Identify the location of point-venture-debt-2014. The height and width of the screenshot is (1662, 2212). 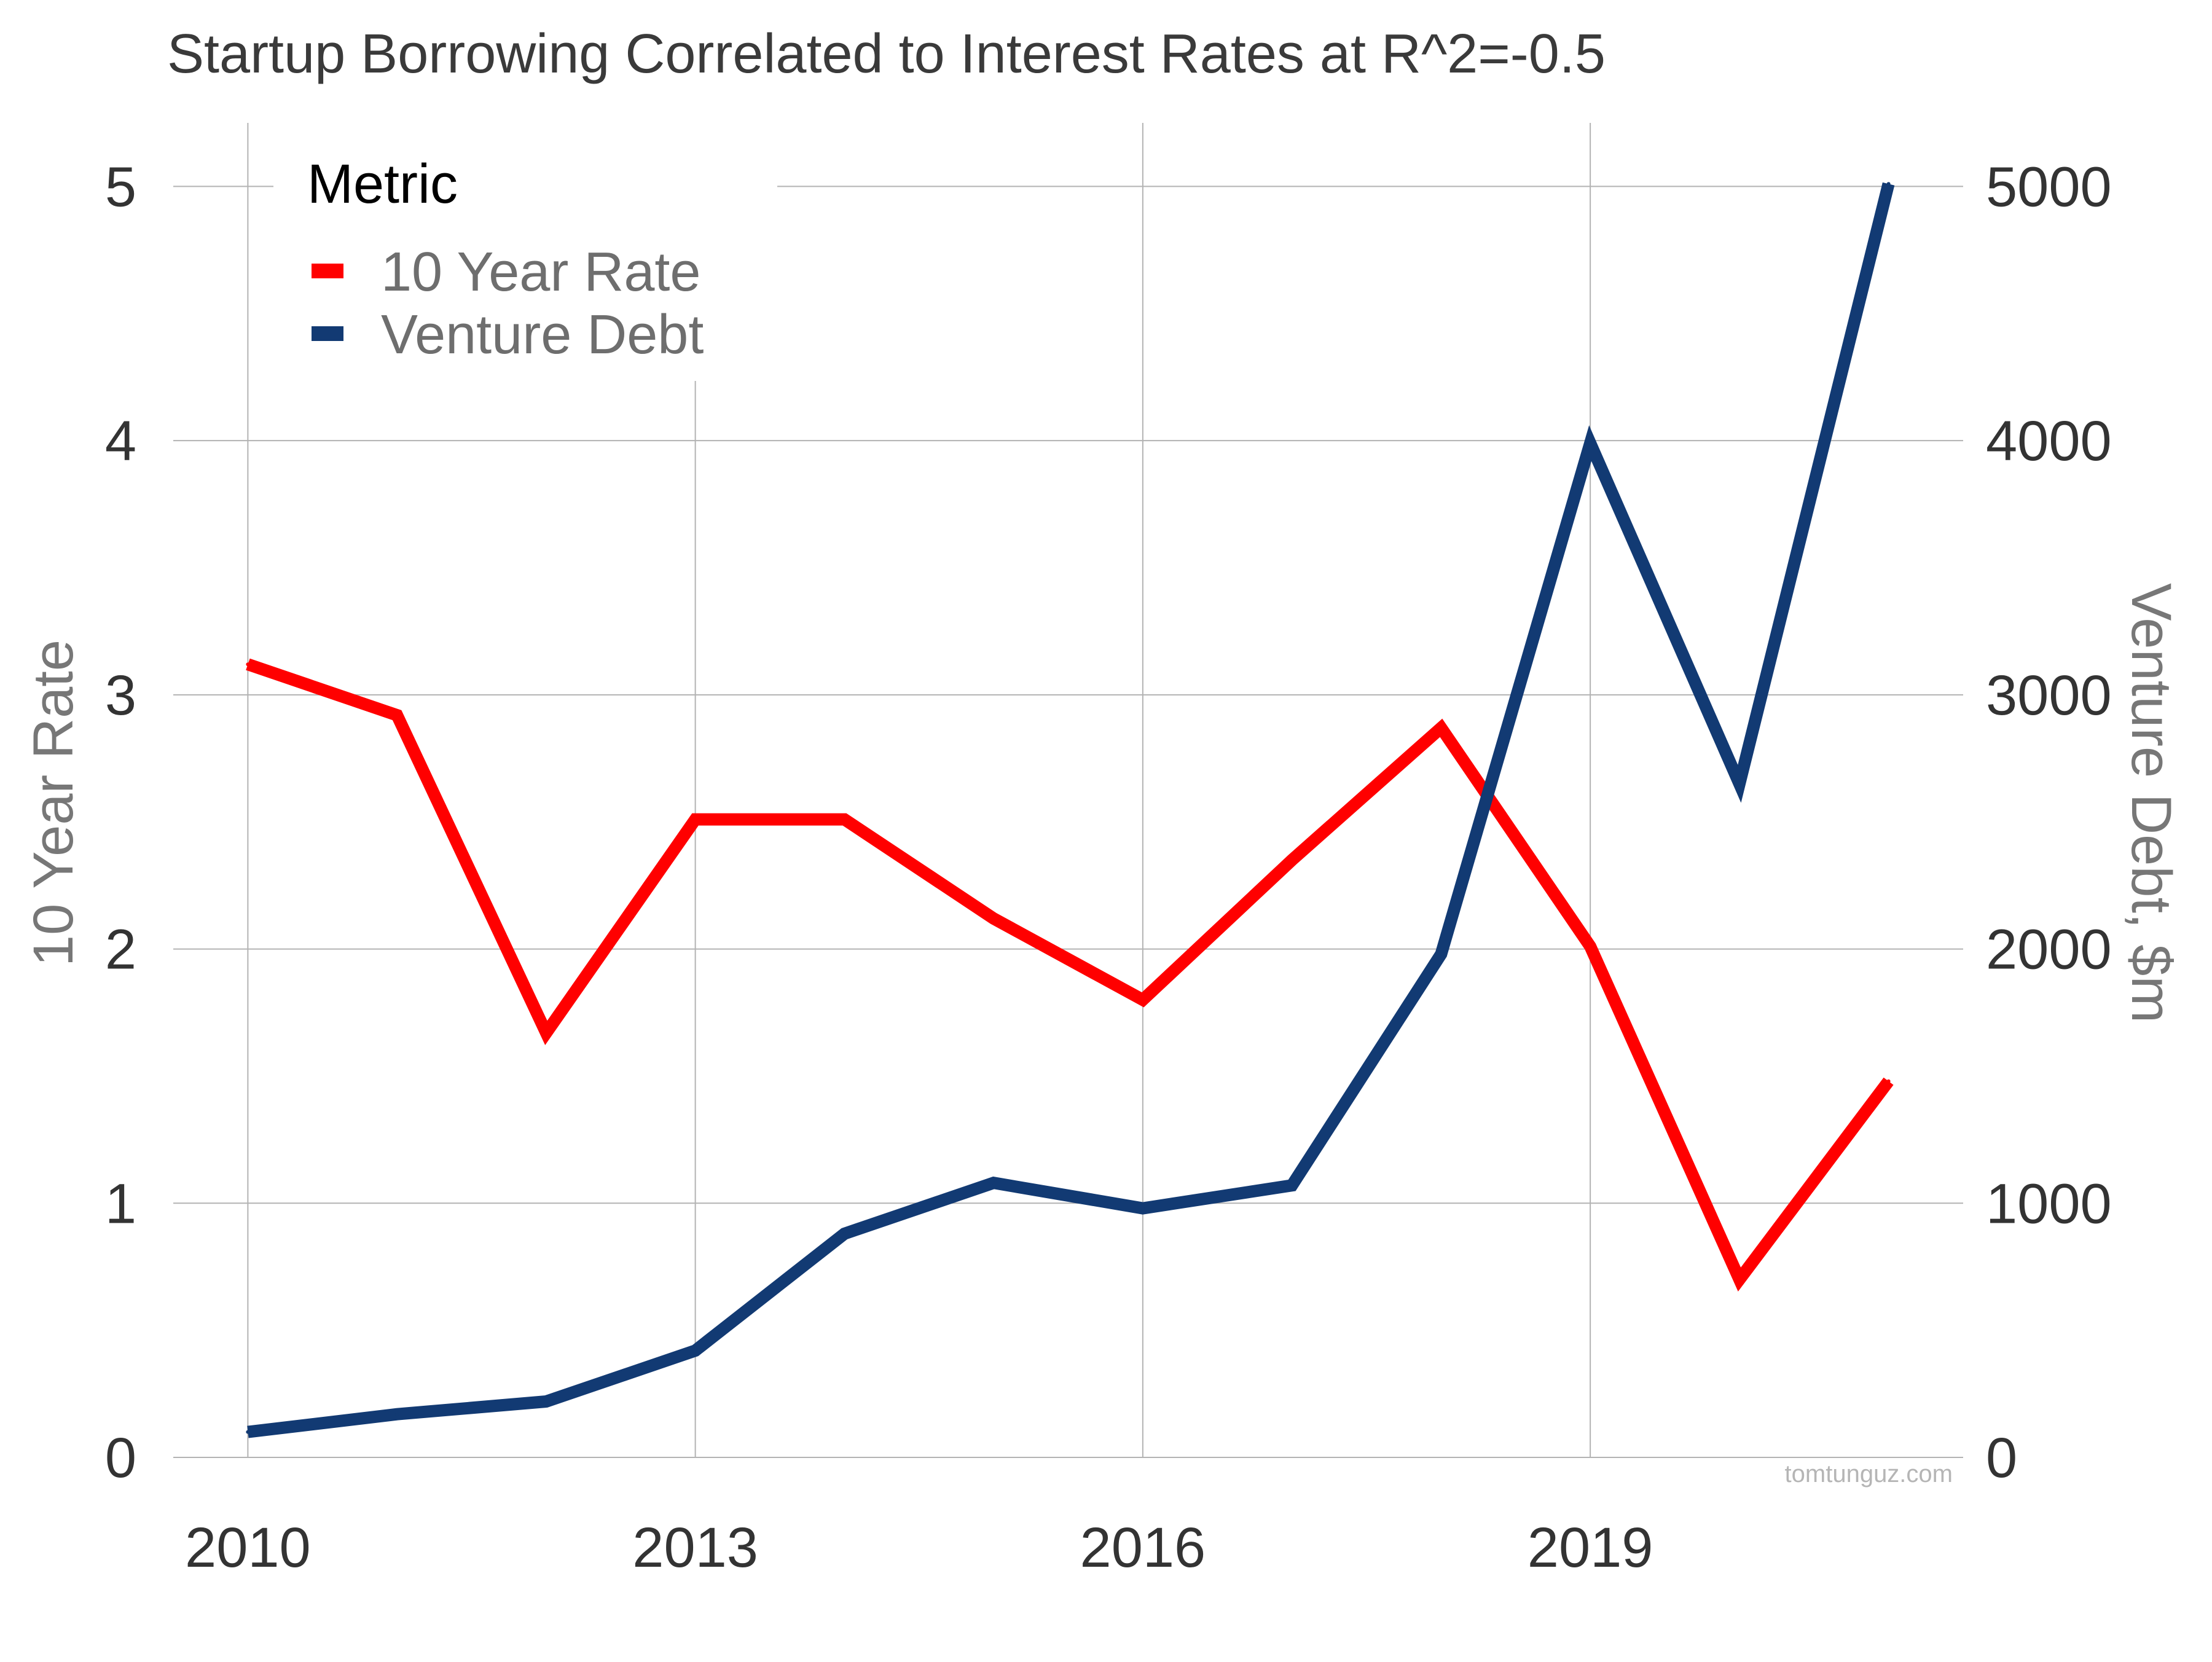
(844, 1233).